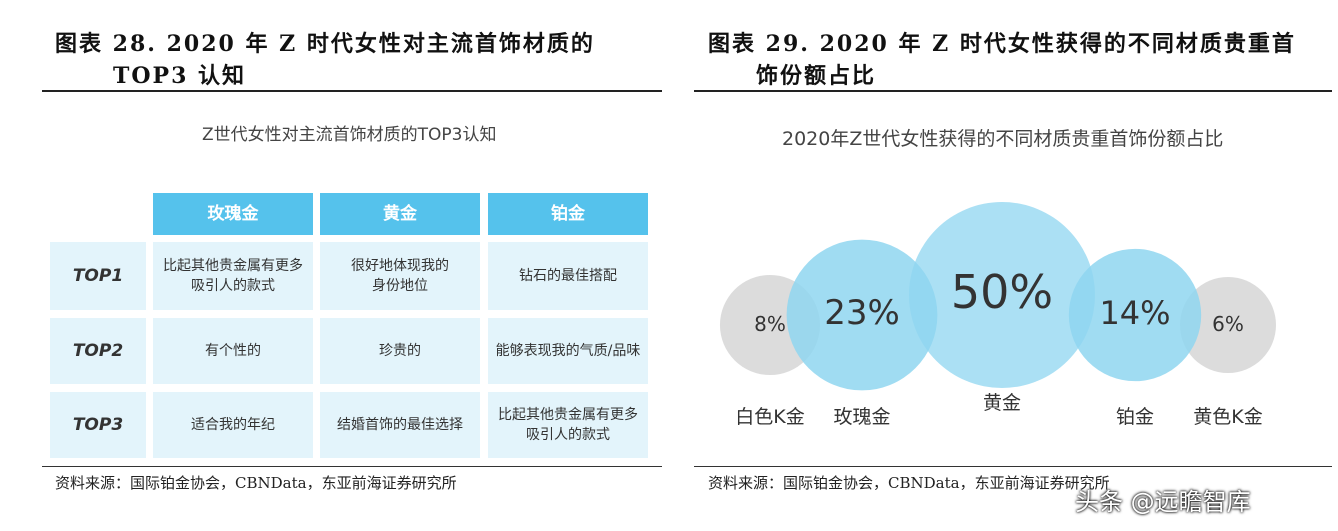  What do you see at coordinates (1134, 417) in the screenshot?
I see `bubble-category-label: 铂金` at bounding box center [1134, 417].